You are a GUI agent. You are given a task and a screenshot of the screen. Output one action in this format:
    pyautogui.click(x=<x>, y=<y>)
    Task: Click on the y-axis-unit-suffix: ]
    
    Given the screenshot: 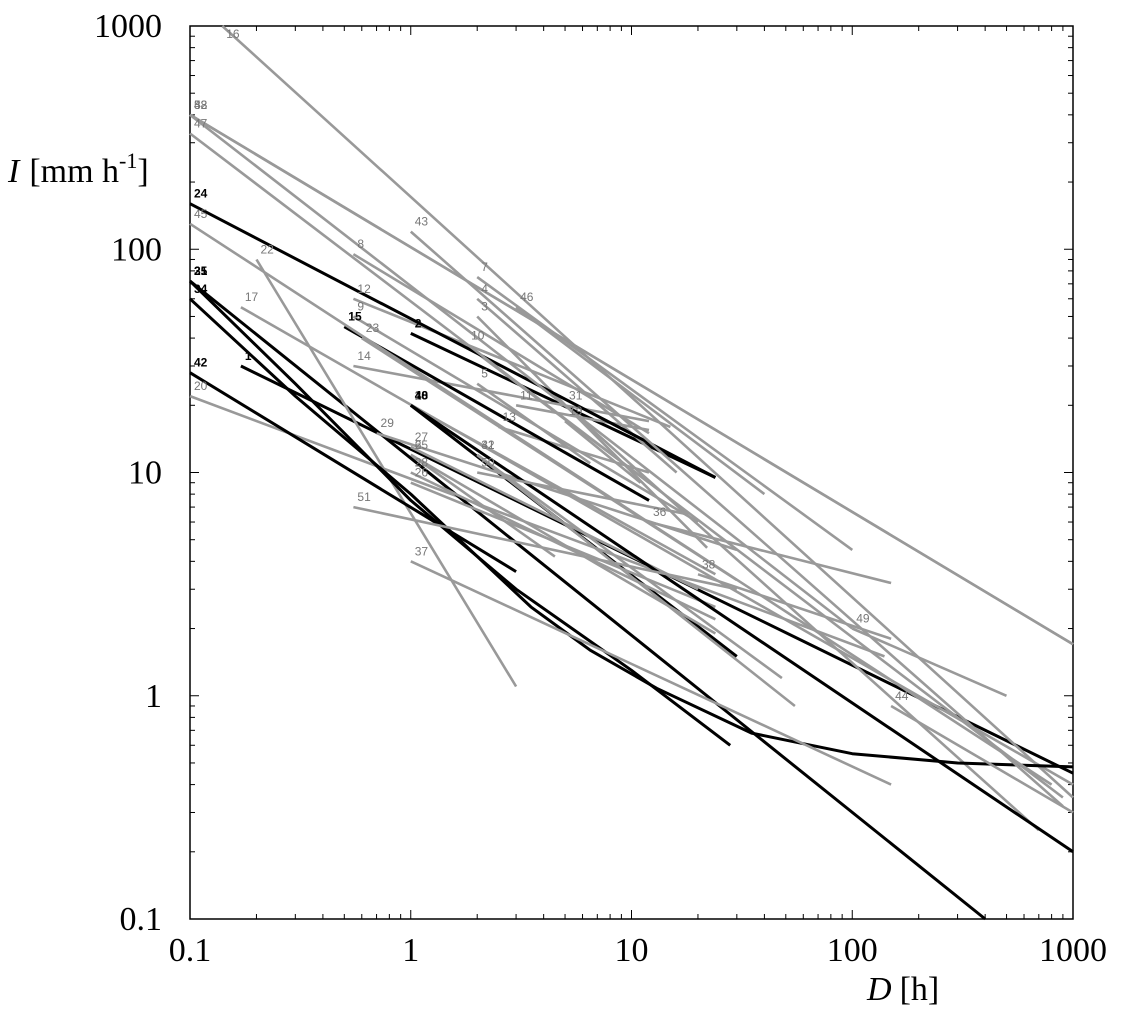 What is the action you would take?
    pyautogui.click(x=142, y=171)
    